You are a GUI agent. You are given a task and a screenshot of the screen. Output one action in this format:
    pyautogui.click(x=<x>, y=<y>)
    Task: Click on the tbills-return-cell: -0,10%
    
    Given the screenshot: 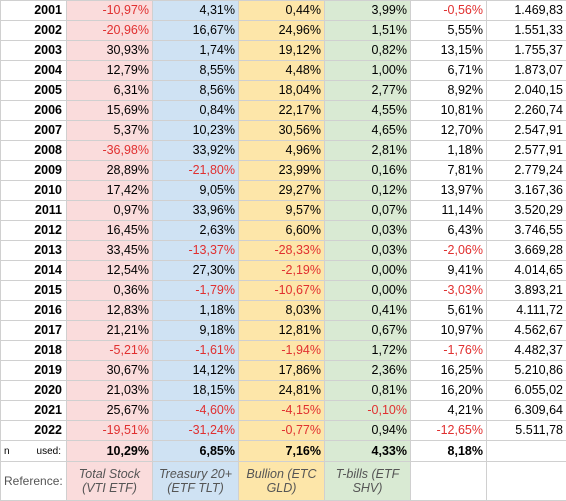 What is the action you would take?
    pyautogui.click(x=368, y=411)
    